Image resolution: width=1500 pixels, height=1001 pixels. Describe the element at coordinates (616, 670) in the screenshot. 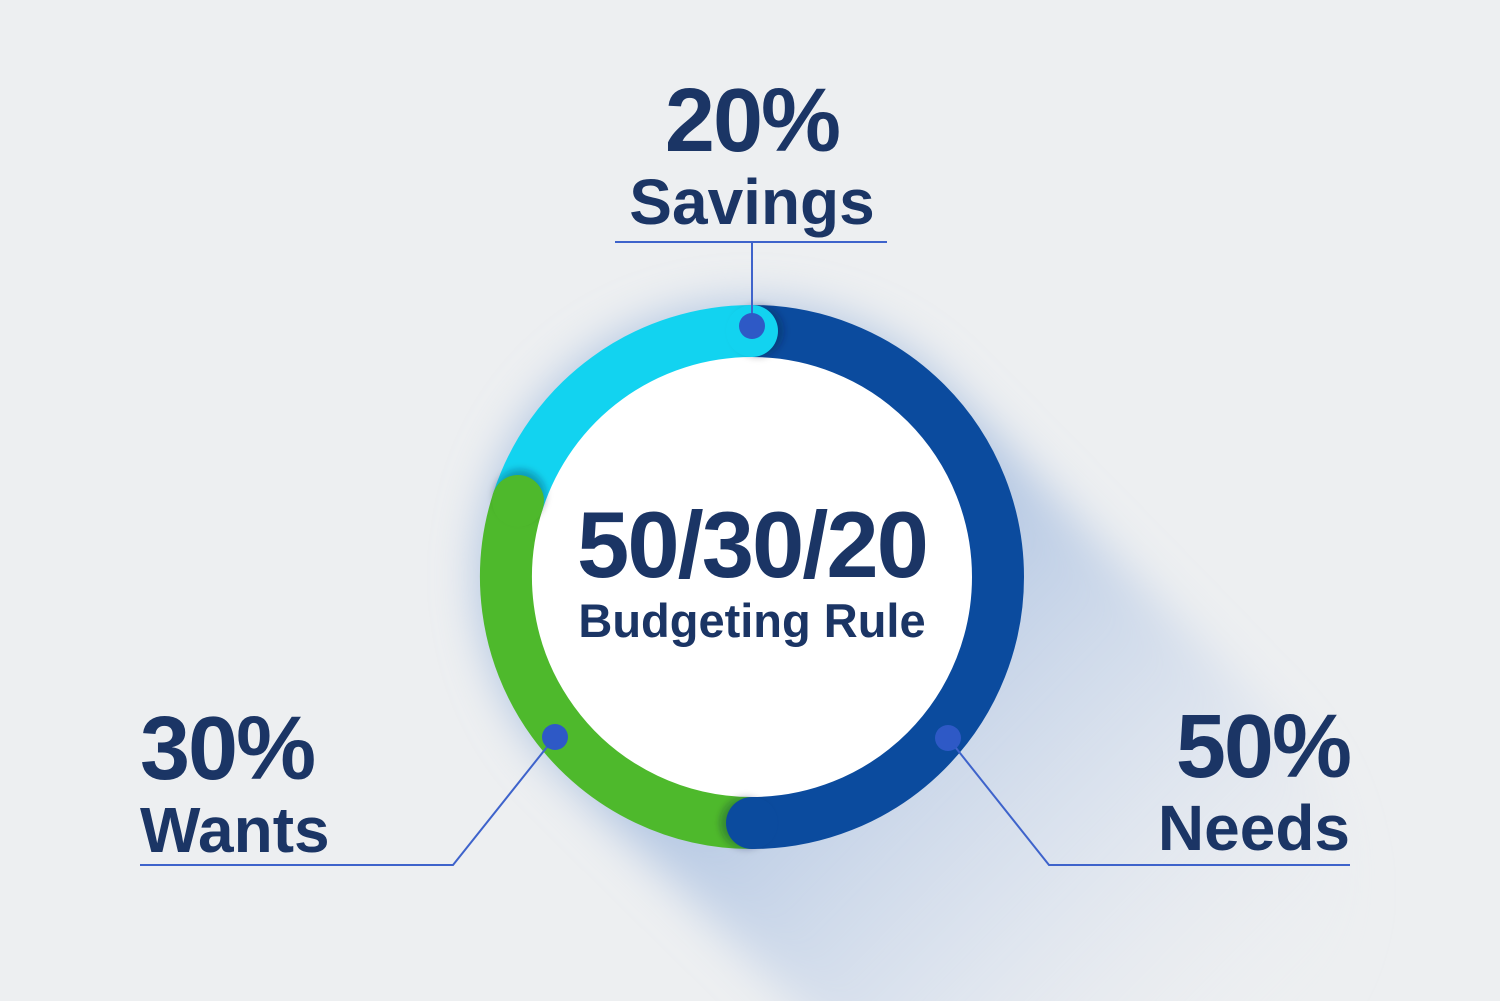

I see `segment-wants` at that location.